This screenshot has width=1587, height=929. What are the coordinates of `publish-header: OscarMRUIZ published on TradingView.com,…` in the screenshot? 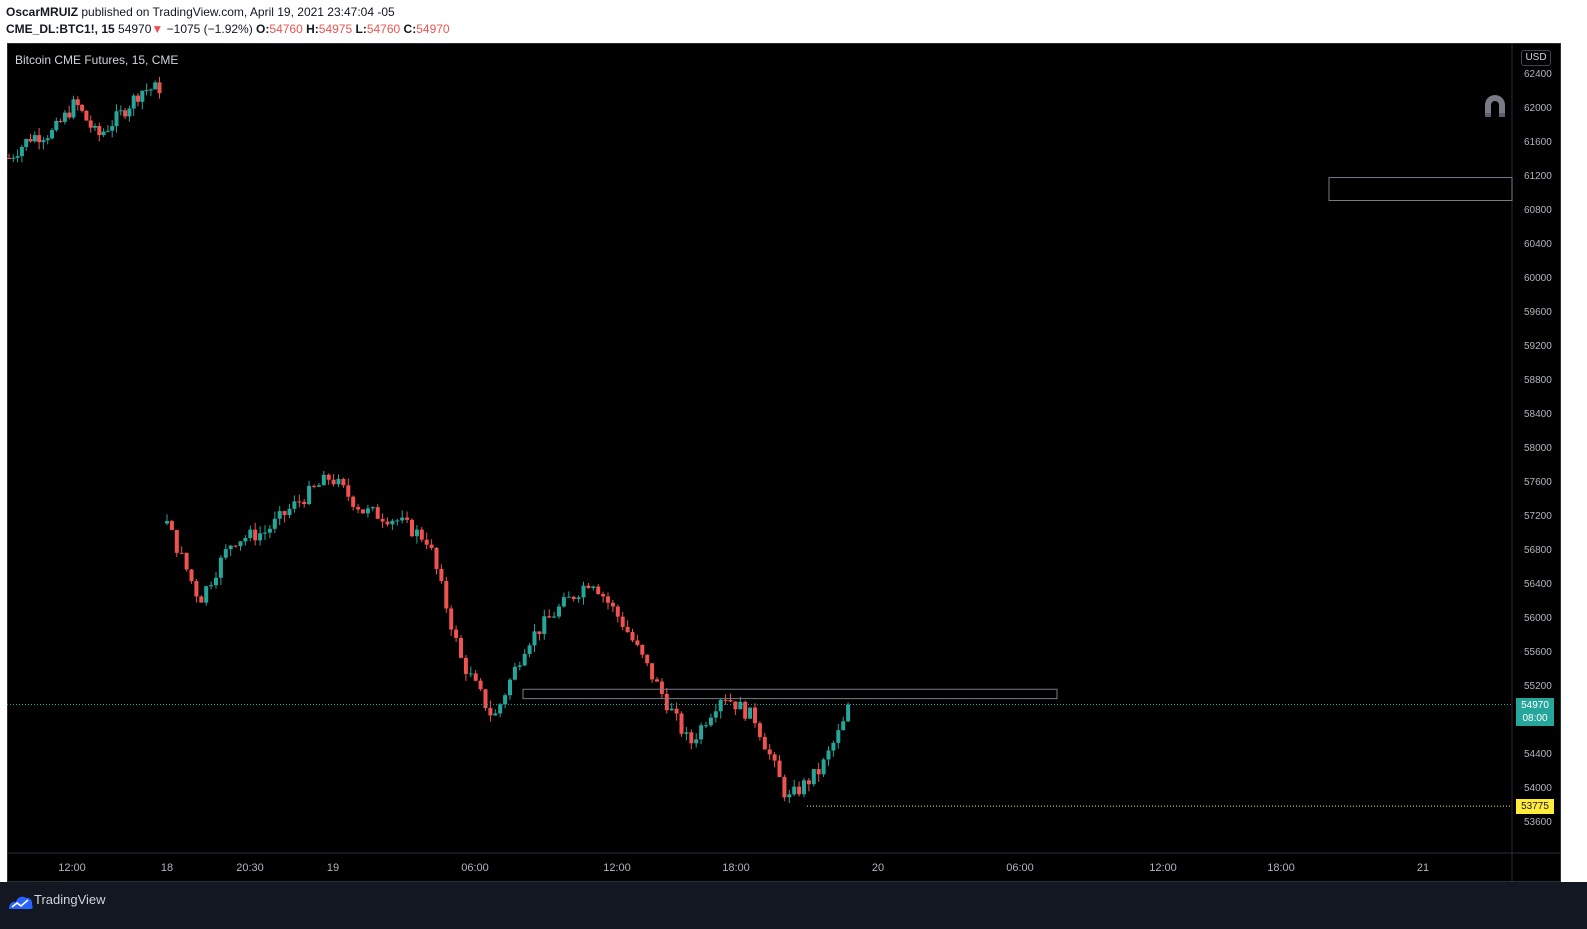 It's located at (793, 21).